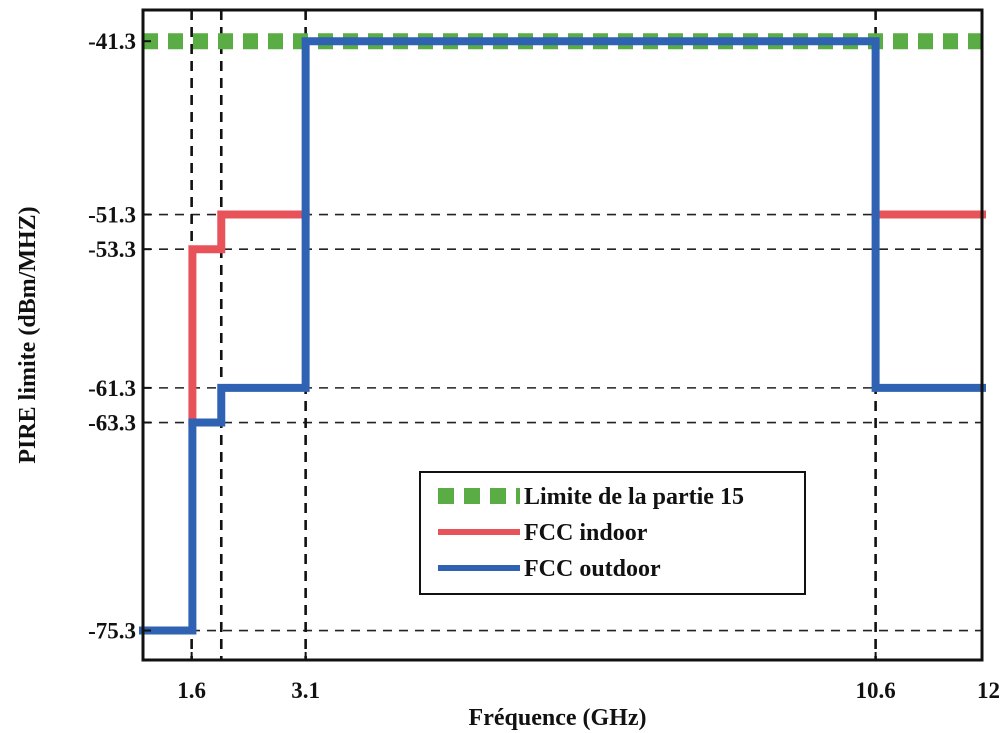  I want to click on x-axis-label: Fréquence (GHz), so click(558, 718).